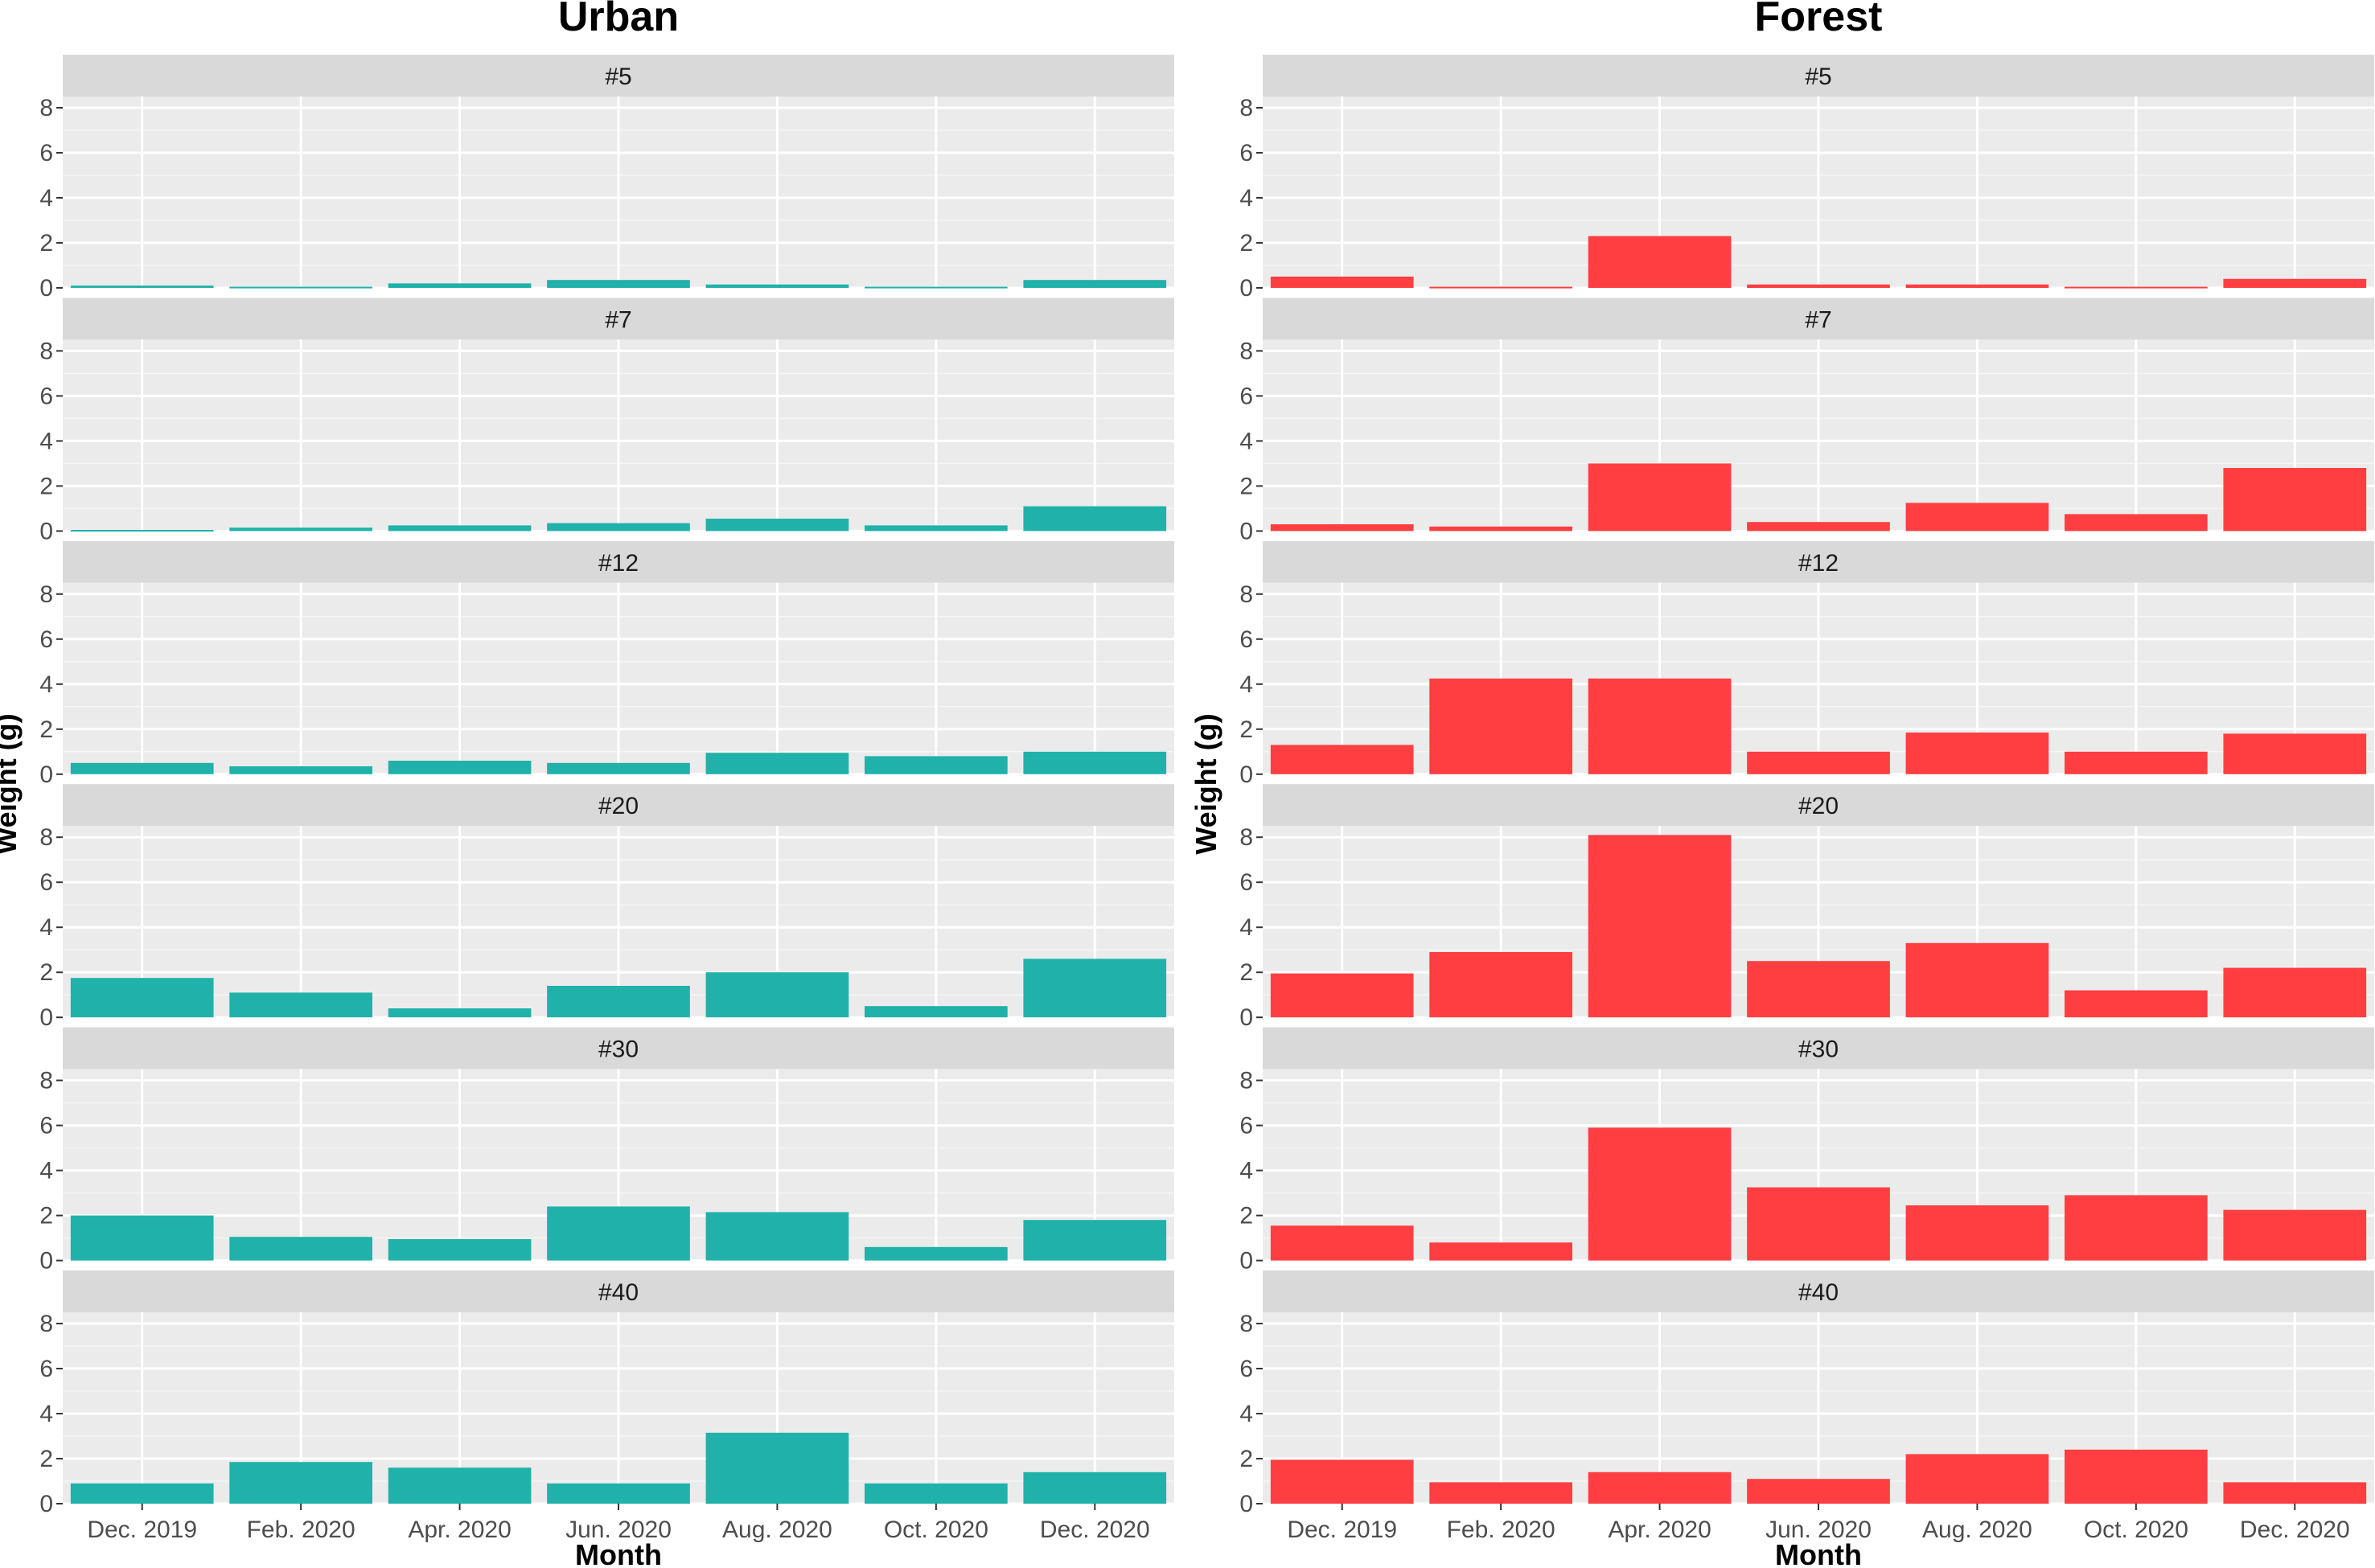 This screenshot has width=2375, height=1568. I want to click on facet-strip-label: #20, so click(1819, 806).